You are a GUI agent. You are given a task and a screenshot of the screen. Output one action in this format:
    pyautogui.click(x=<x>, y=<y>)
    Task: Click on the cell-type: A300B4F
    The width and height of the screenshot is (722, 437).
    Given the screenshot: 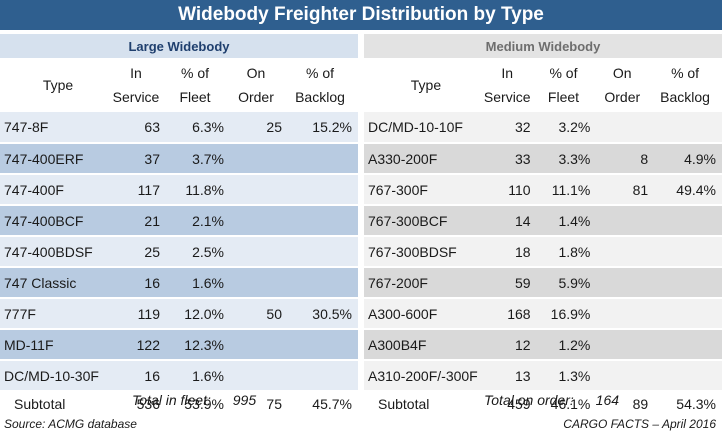 What is the action you would take?
    pyautogui.click(x=424, y=345)
    